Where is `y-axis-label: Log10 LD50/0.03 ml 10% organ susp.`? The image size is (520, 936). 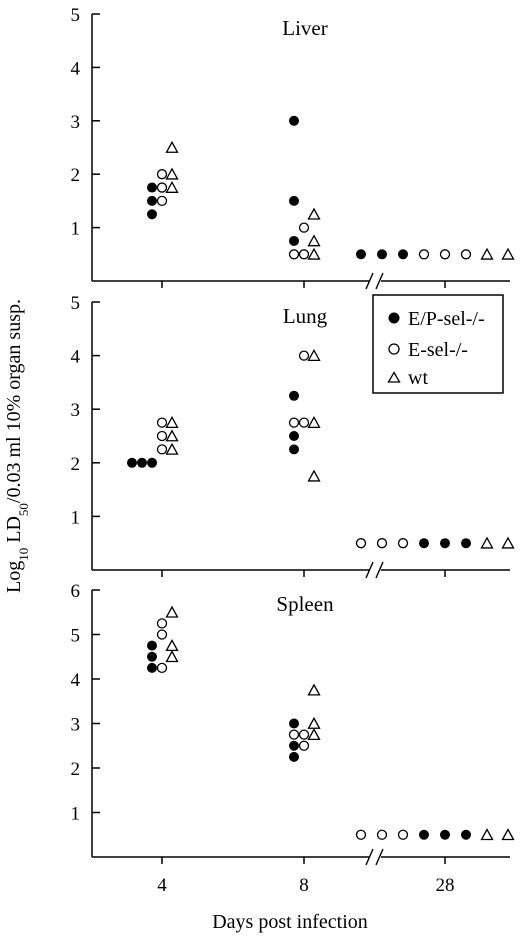
y-axis-label: Log10 LD50/0.03 ml 10% organ susp. is located at coordinates (17, 446).